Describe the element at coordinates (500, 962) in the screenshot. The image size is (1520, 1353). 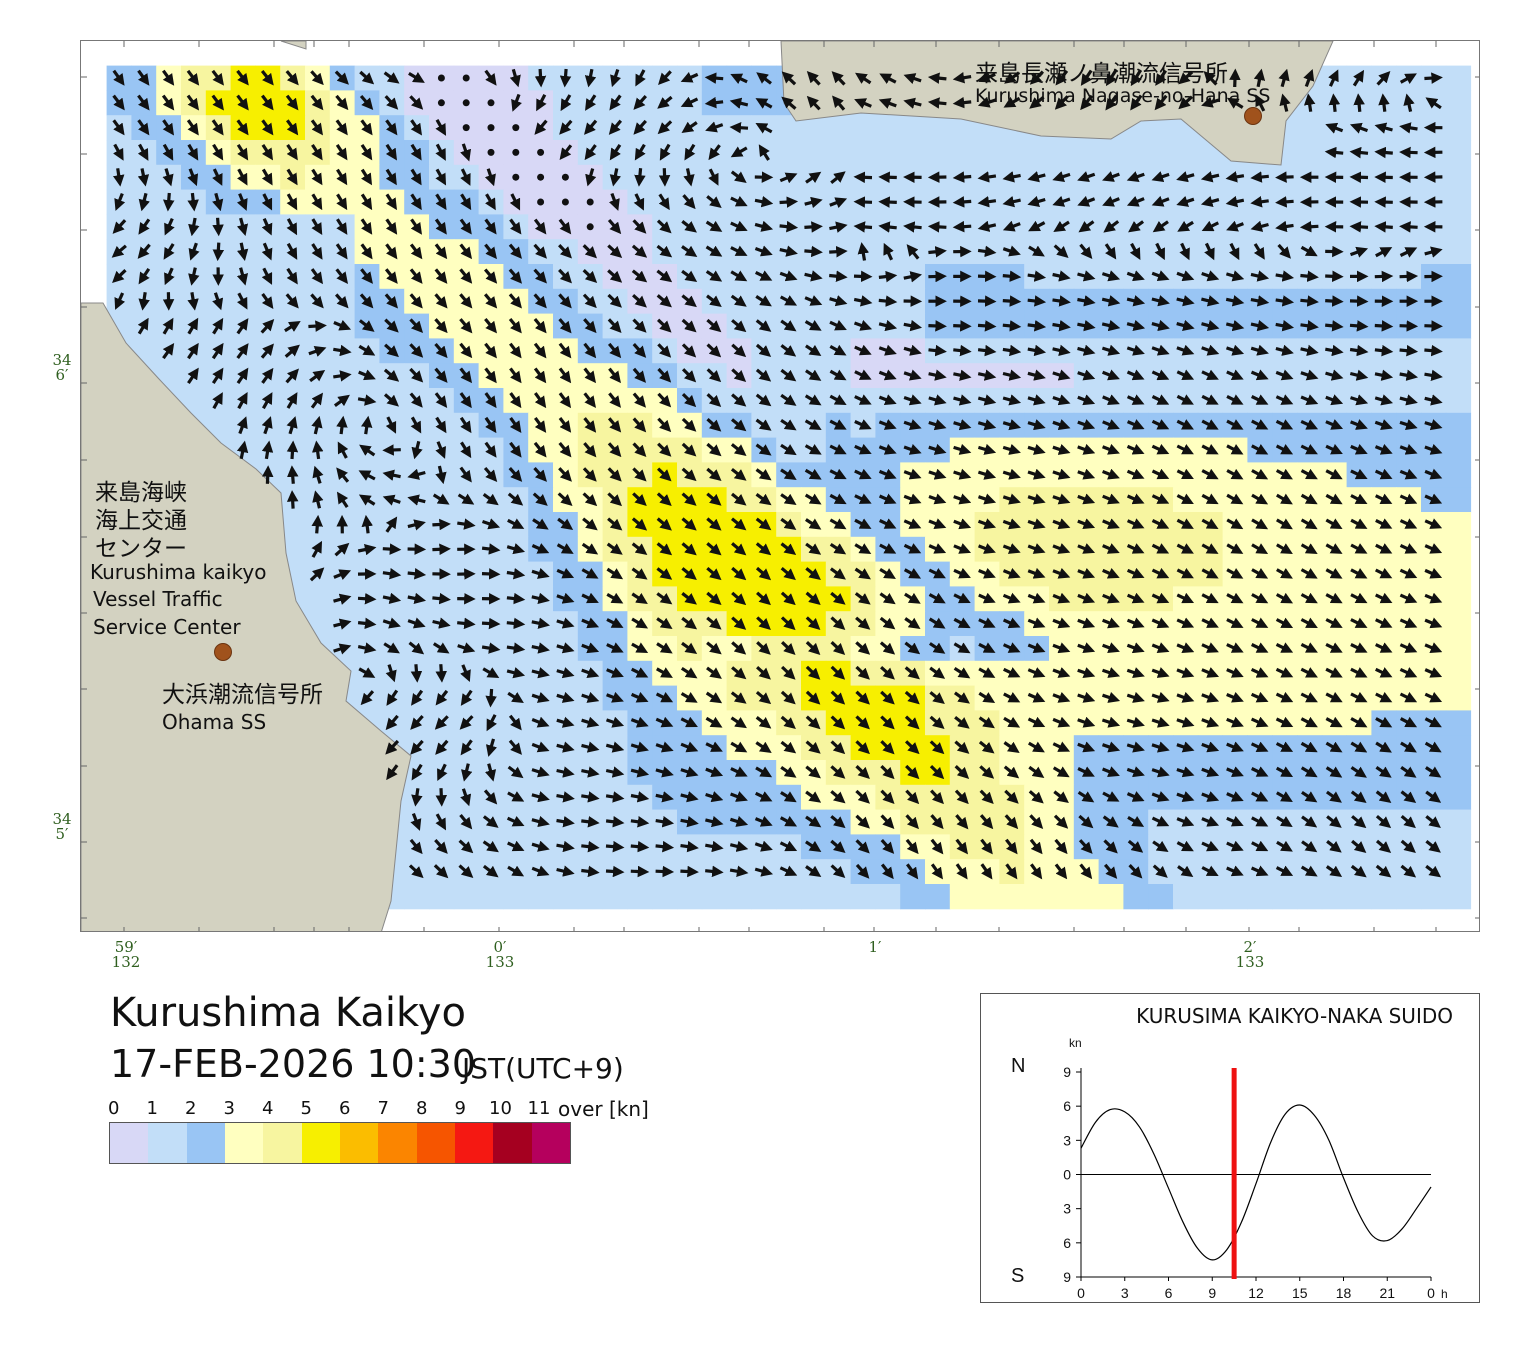
I see `lon-label-deg: 133` at that location.